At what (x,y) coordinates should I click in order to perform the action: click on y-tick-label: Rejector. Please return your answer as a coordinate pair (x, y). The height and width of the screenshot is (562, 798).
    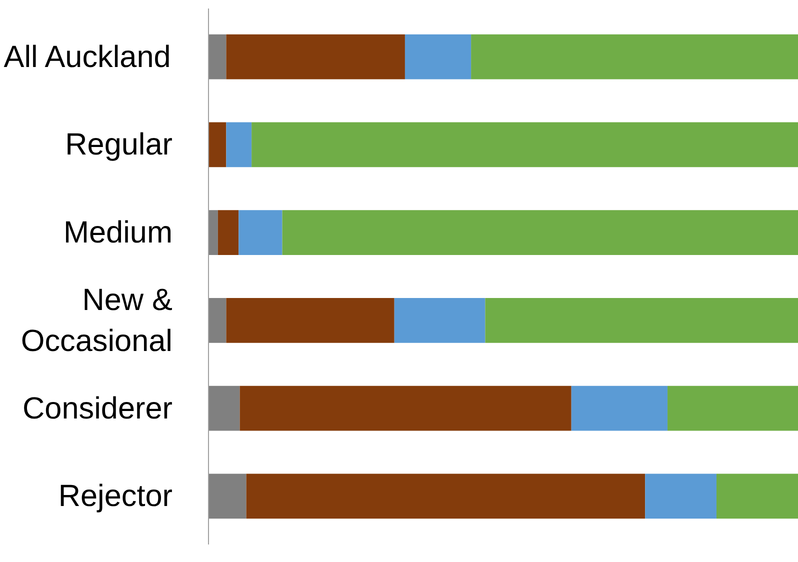
    Looking at the image, I should click on (115, 496).